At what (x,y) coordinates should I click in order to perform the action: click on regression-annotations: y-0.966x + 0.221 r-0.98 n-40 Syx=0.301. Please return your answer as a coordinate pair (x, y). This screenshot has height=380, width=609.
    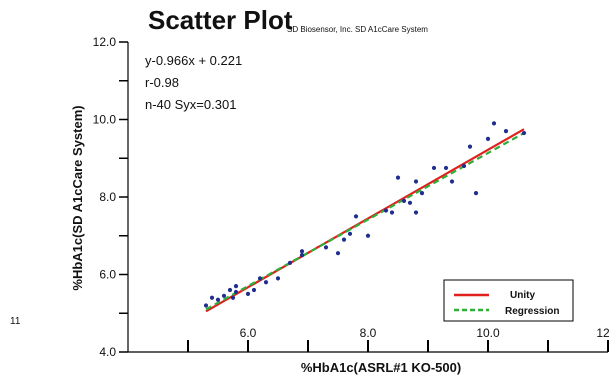
    Looking at the image, I should click on (193, 82).